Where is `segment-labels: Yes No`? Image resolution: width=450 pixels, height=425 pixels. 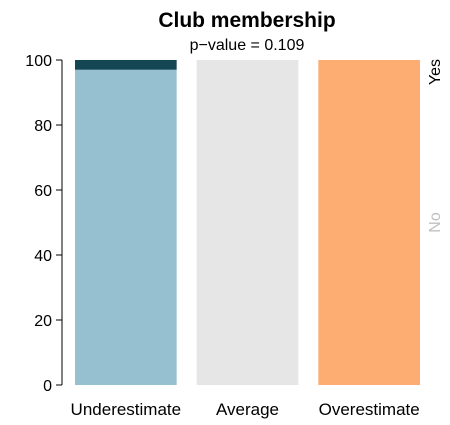
segment-labels: Yes No is located at coordinates (435, 146).